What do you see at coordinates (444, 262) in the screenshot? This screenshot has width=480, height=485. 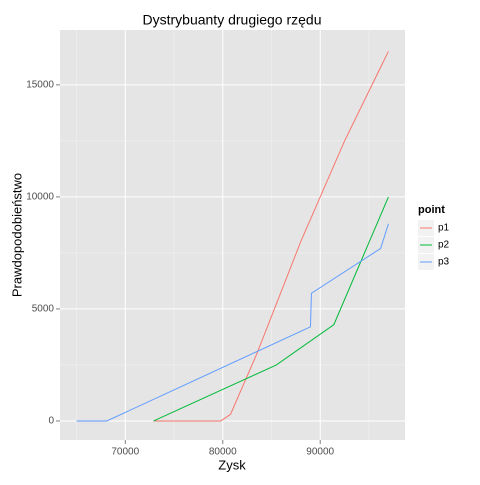 I see `legend-label: p3` at bounding box center [444, 262].